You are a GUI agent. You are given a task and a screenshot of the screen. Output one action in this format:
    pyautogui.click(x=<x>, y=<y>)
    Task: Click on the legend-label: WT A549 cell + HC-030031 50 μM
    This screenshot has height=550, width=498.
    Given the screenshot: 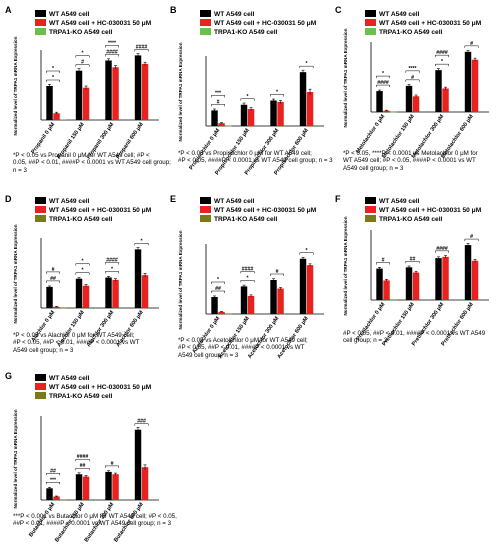 What is the action you would take?
    pyautogui.click(x=100, y=23)
    